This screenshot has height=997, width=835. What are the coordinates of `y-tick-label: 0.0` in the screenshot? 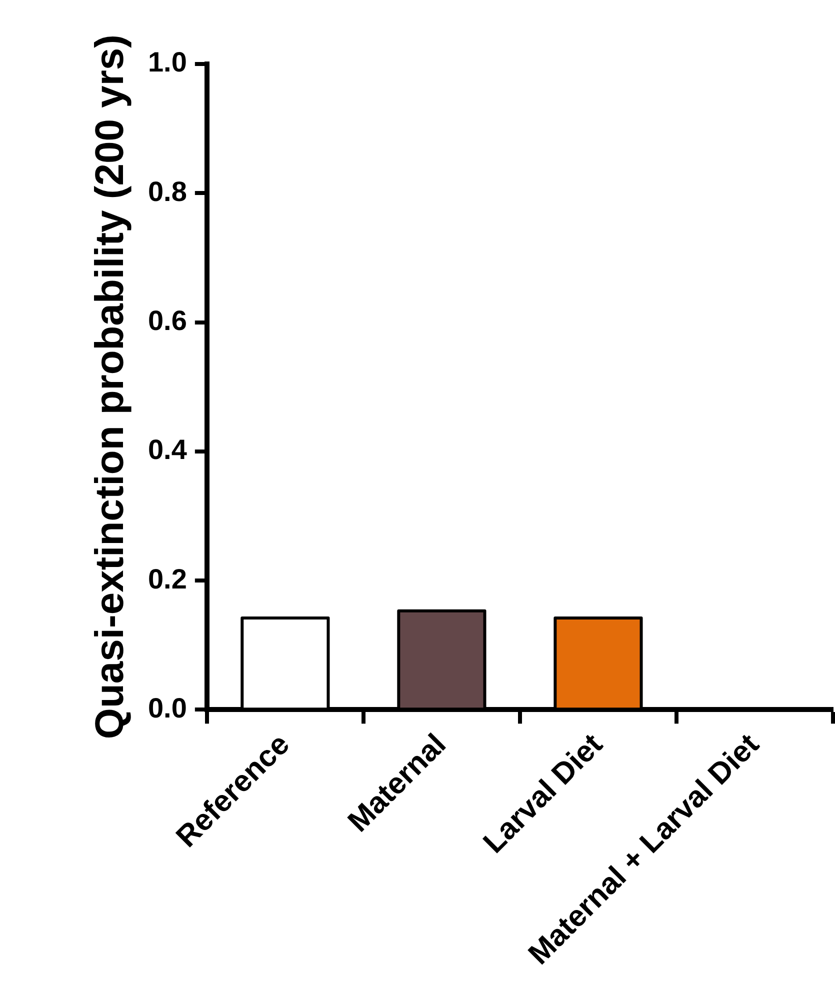 It's located at (167, 708).